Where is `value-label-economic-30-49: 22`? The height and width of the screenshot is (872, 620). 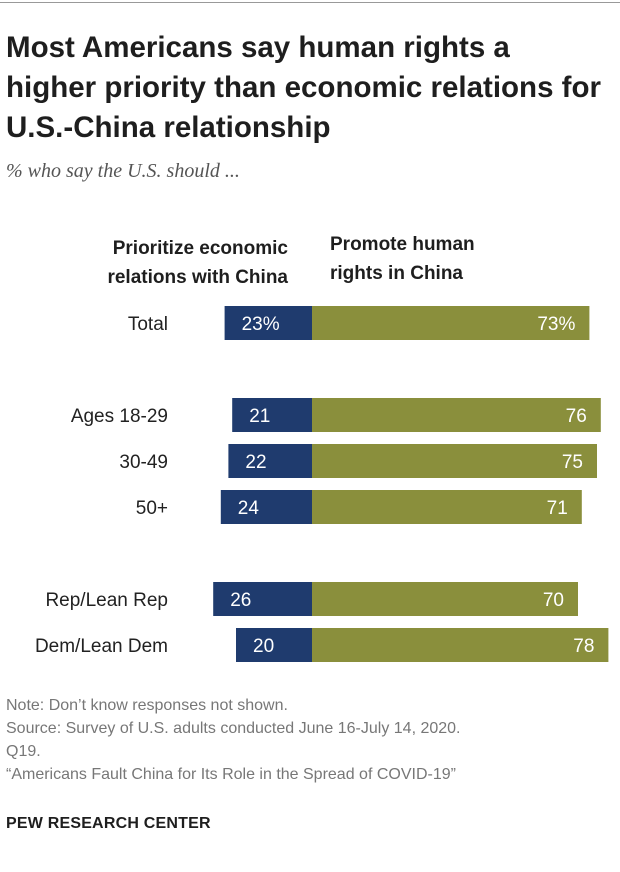
value-label-economic-30-49: 22 is located at coordinates (255, 462).